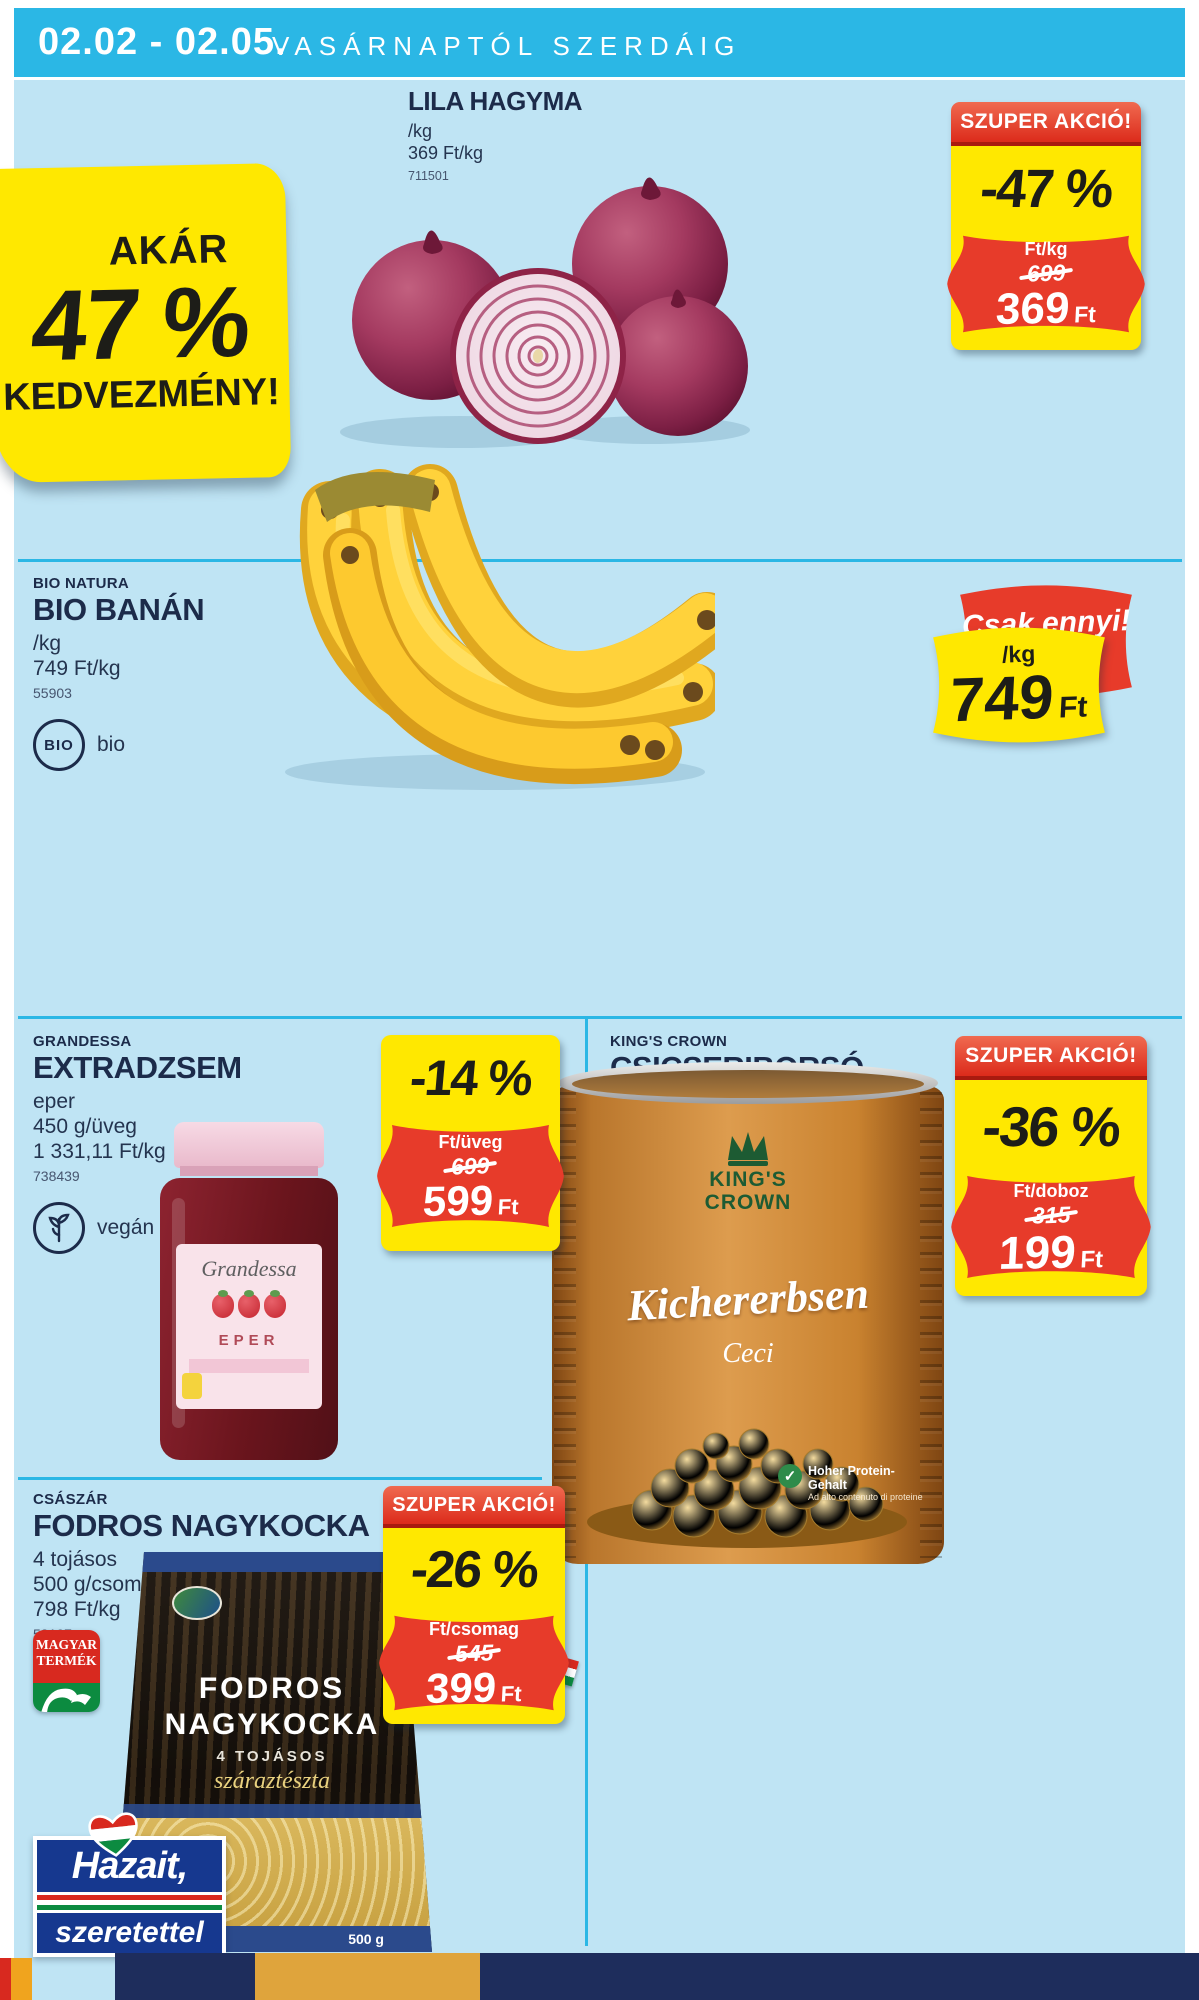 The height and width of the screenshot is (2000, 1199). I want to click on hazait-logo: Hazait, szeretettel, so click(129, 1896).